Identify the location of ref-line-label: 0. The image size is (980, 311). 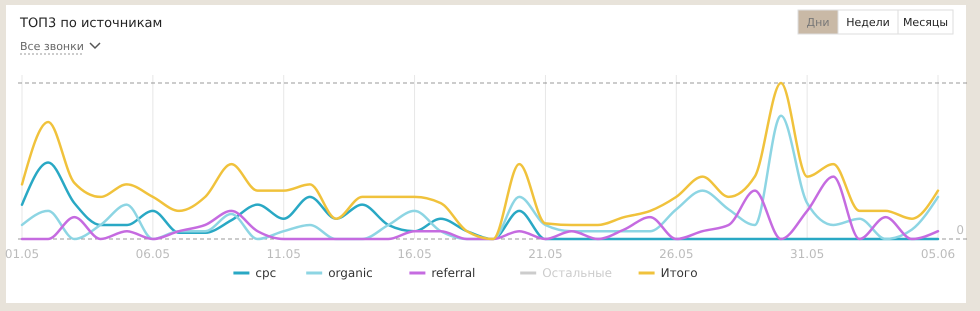
(960, 230).